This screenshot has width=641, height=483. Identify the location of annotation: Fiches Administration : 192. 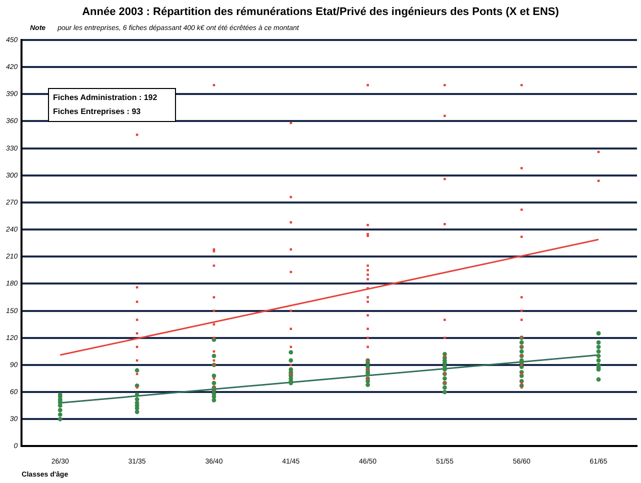
(105, 98).